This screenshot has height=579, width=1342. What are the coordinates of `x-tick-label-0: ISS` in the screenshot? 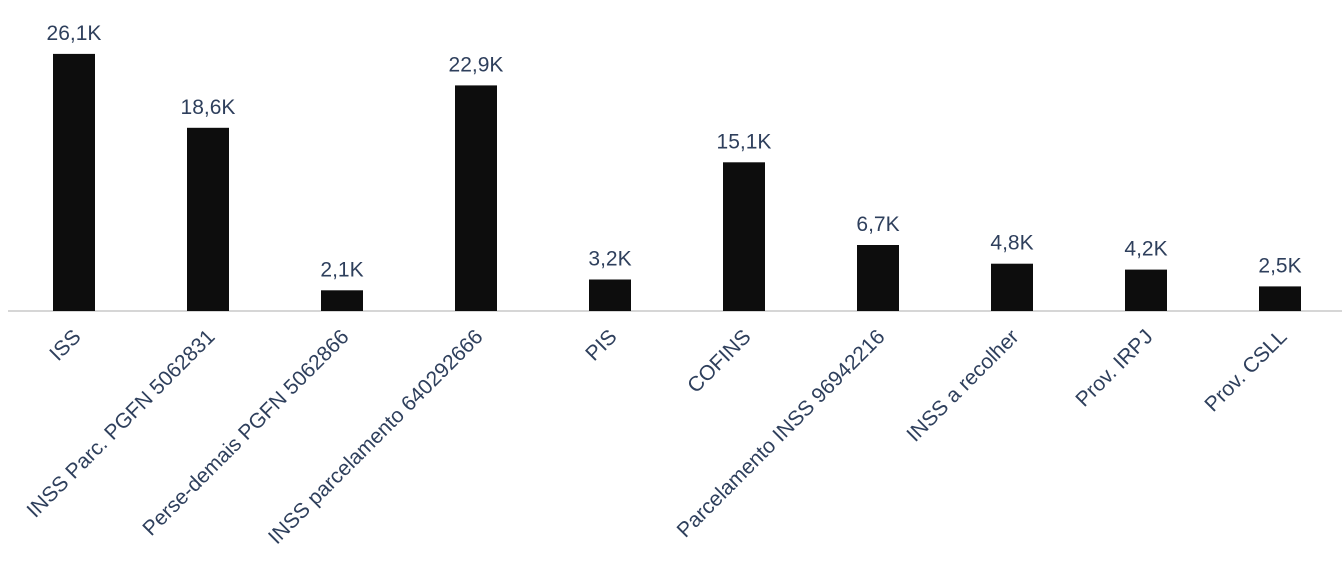 It's located at (65, 345).